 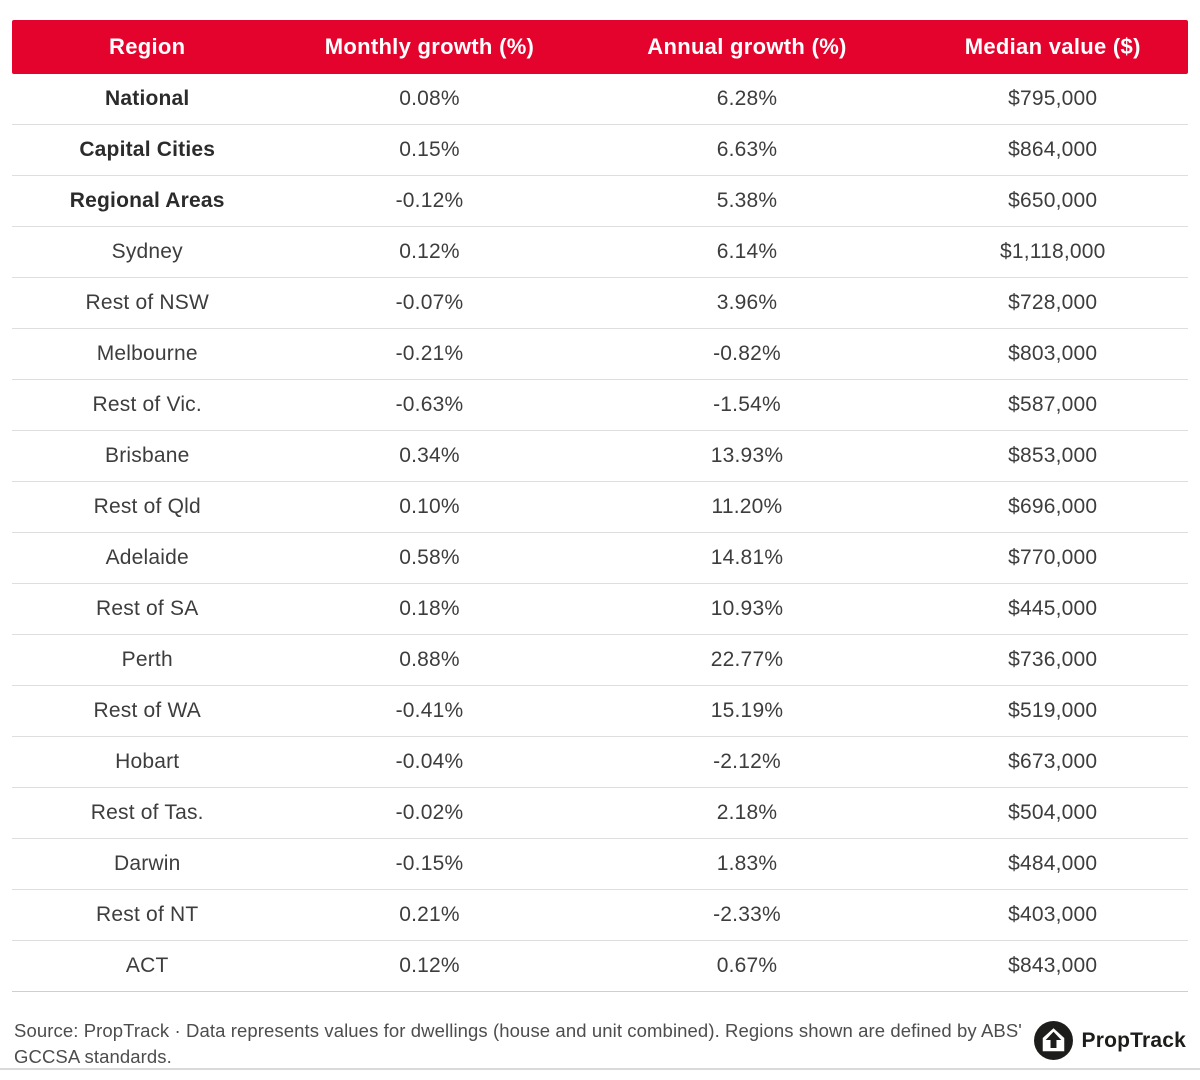 I want to click on table-row: Melbourne -0.21% -0.82% $803,000, so click(x=600, y=354).